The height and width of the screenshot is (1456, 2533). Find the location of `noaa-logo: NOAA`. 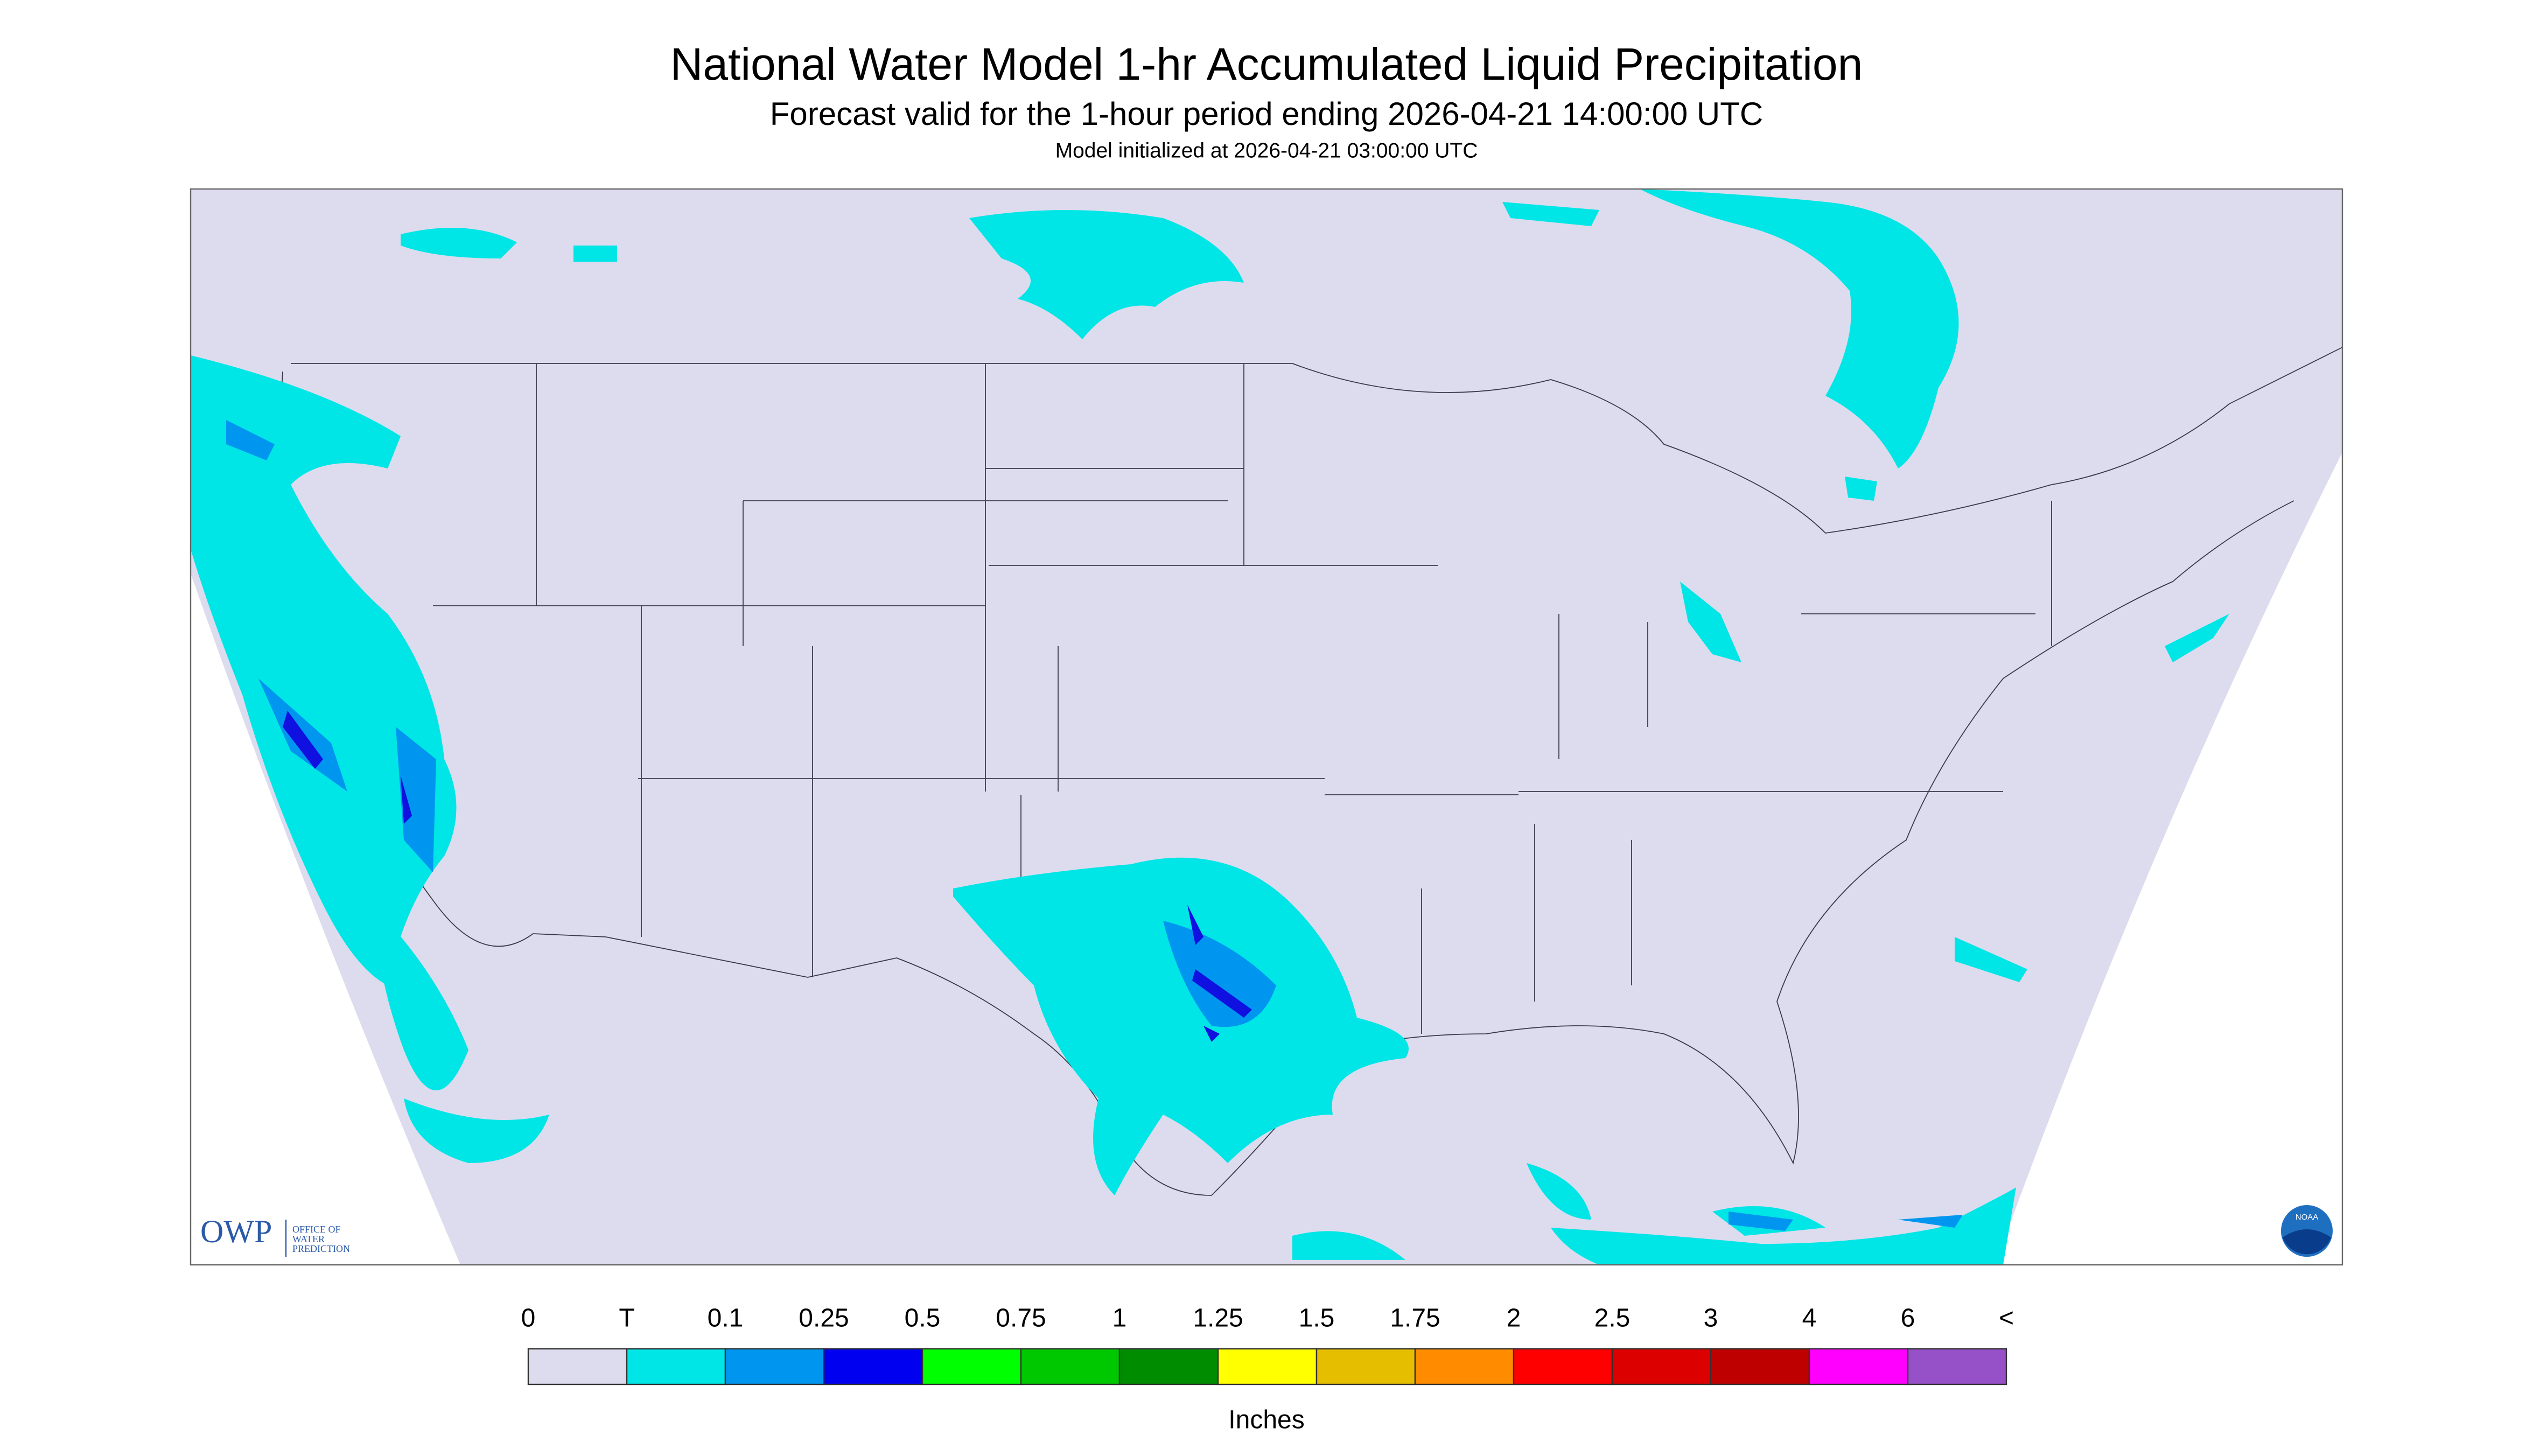

noaa-logo: NOAA is located at coordinates (2307, 1231).